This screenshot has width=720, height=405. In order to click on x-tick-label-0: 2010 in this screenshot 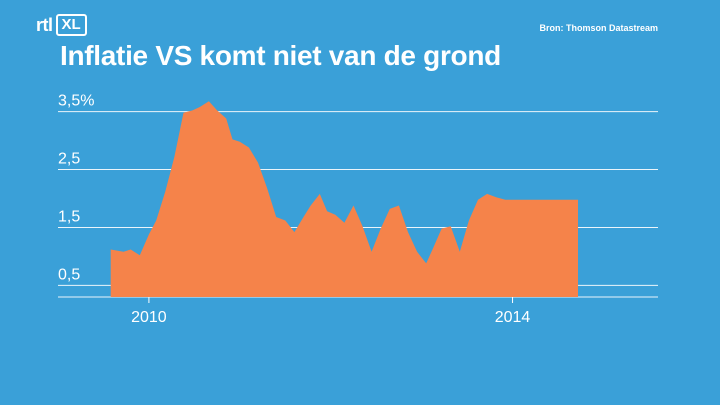, I will do `click(149, 317)`.